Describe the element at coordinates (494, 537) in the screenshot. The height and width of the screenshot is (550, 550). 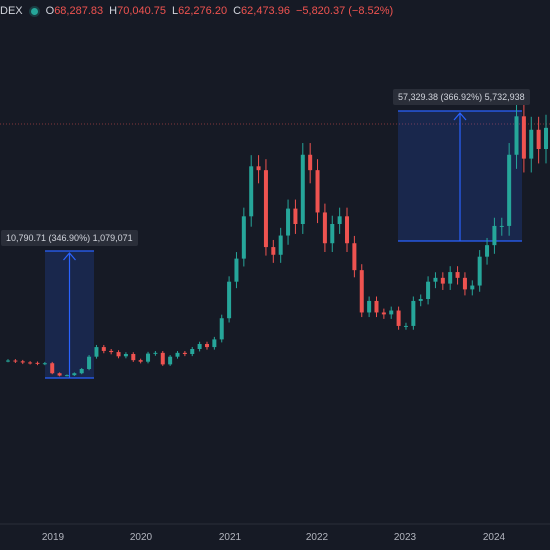
I see `x-axis-label: 2024` at that location.